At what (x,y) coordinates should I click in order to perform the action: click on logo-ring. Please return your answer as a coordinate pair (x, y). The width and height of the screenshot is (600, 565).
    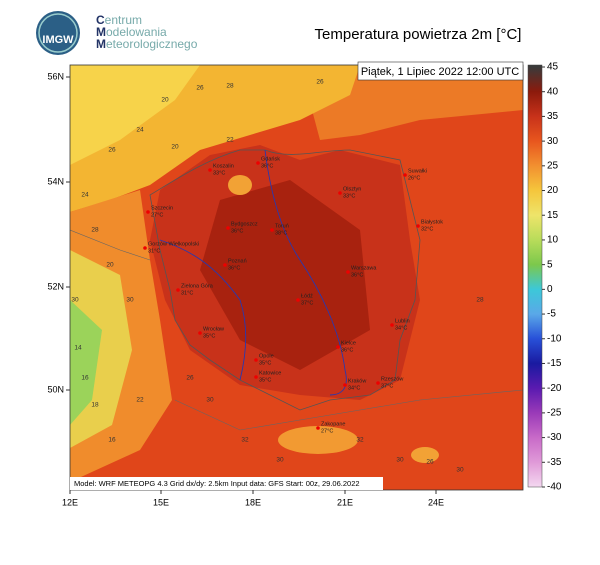
    Looking at the image, I should click on (58, 33).